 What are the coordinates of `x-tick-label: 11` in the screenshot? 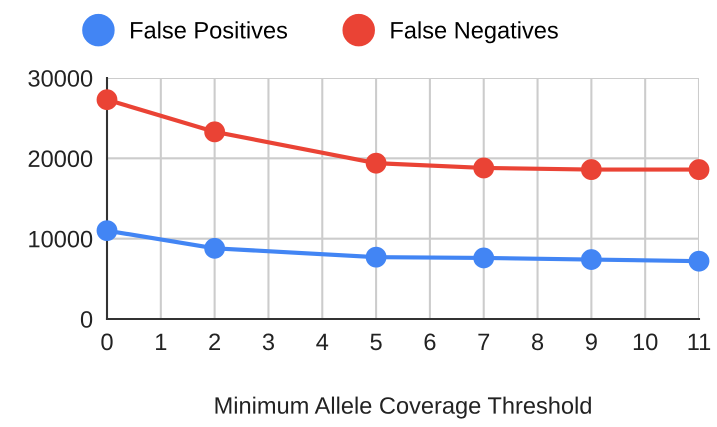 It's located at (699, 342).